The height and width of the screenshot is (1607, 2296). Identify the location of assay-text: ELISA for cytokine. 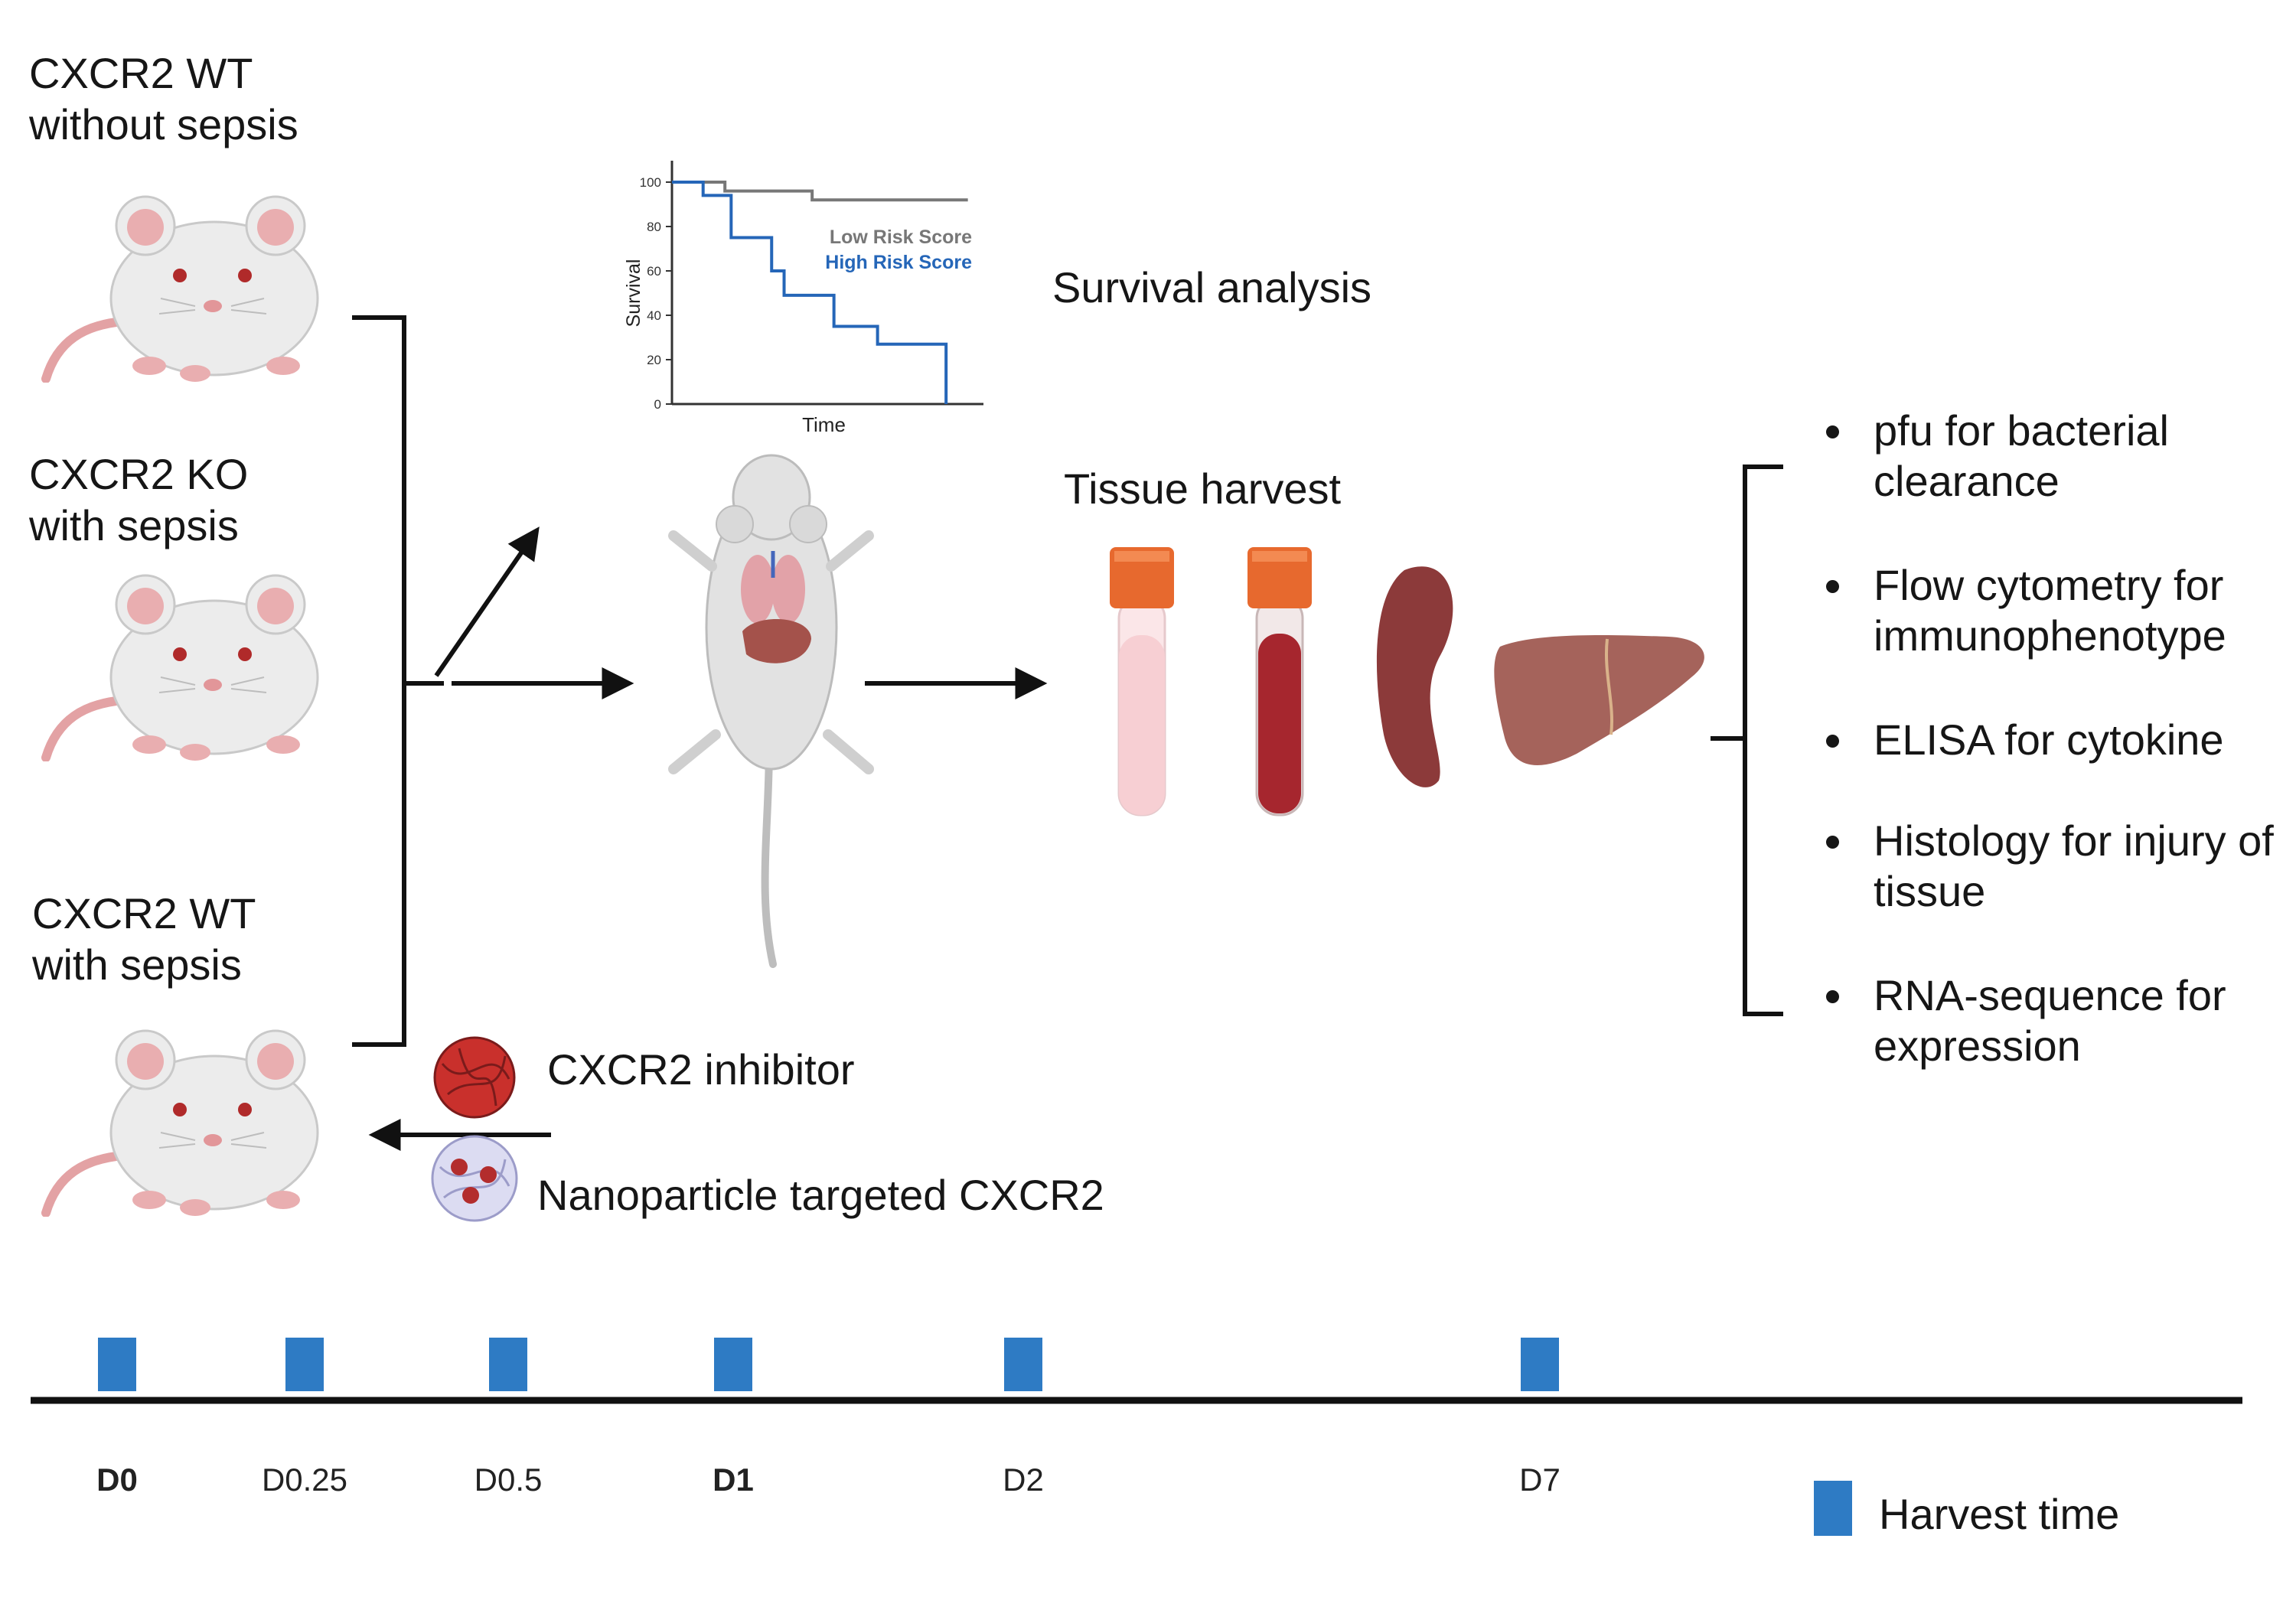
(2049, 739).